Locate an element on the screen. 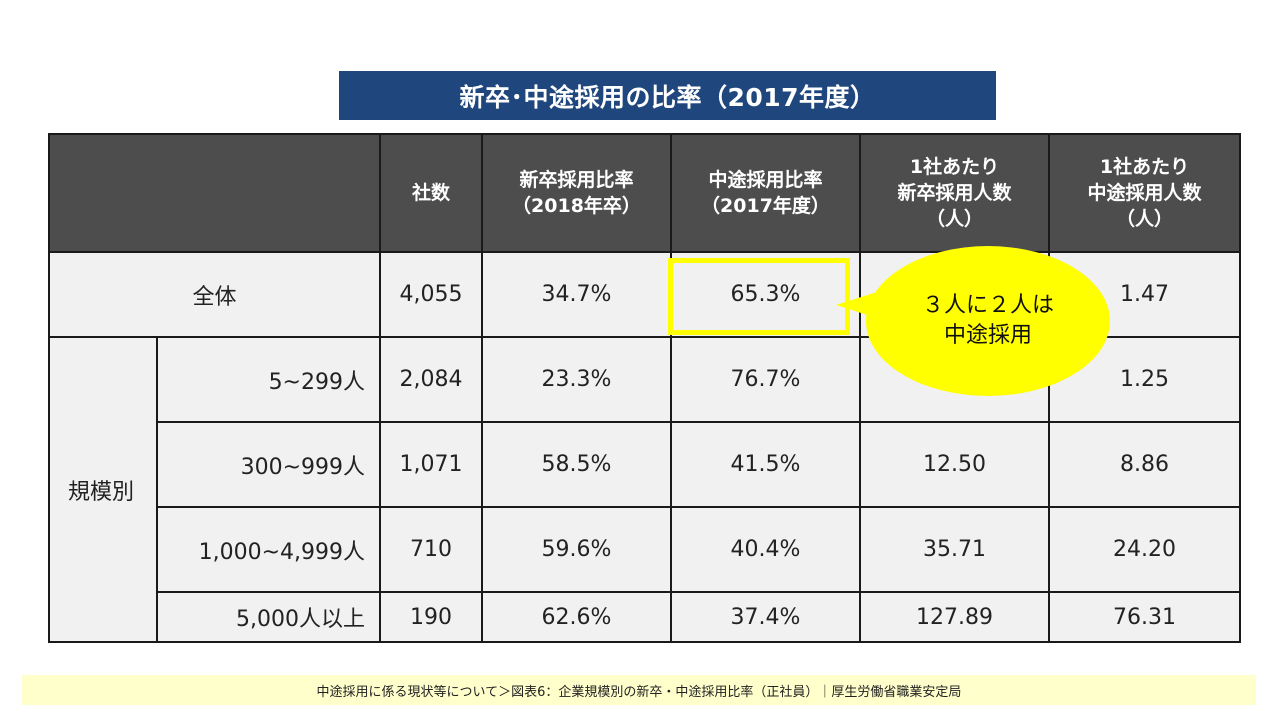 Image resolution: width=1280 pixels, height=720 pixels. header-companies: 社数 is located at coordinates (431, 193).